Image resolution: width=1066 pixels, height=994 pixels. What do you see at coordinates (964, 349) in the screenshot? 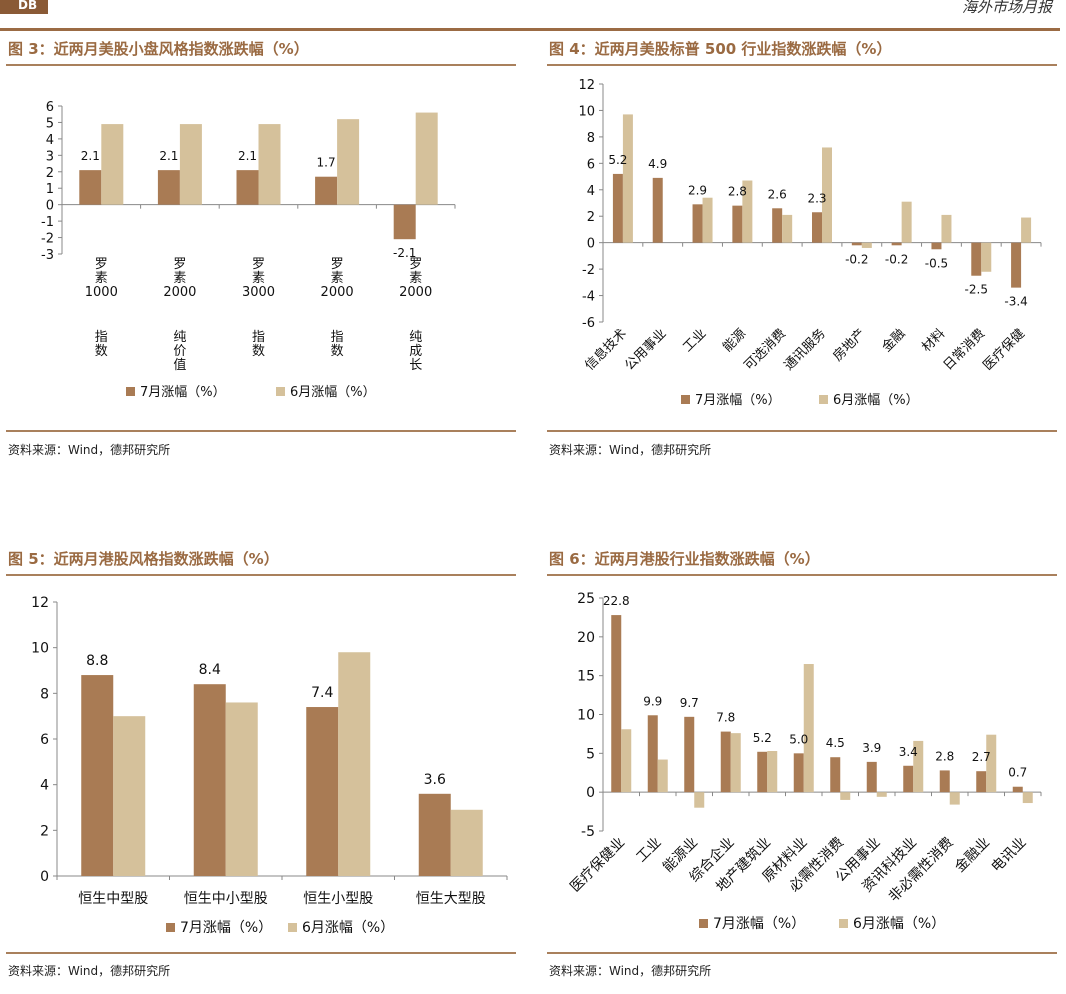
I see `x-tick-label: 日常消费` at bounding box center [964, 349].